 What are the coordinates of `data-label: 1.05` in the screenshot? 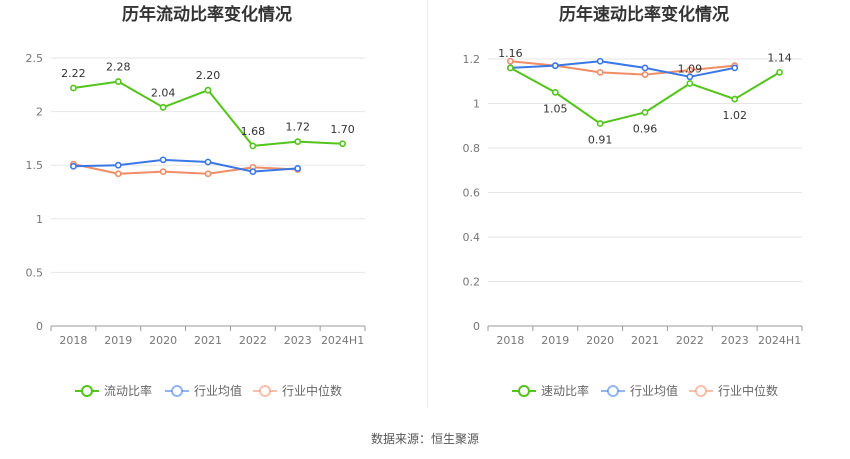 It's located at (555, 108).